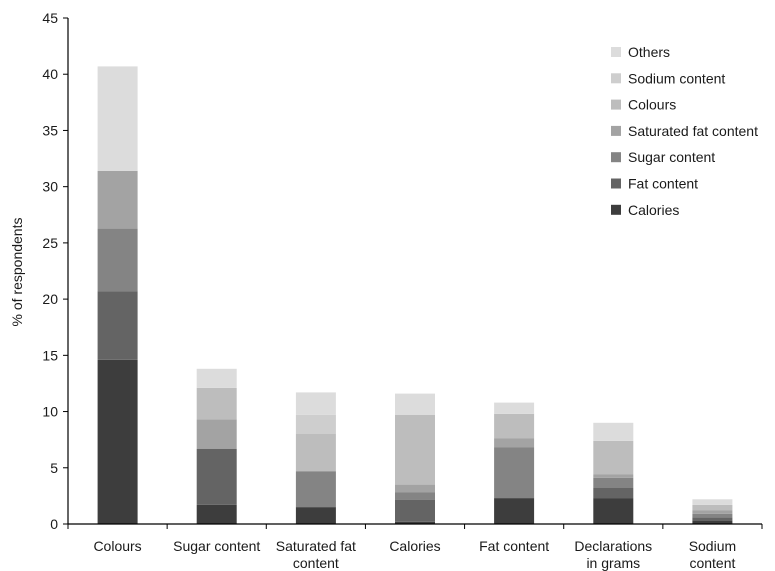  Describe the element at coordinates (50, 412) in the screenshot. I see `y-tick-label: 10` at that location.